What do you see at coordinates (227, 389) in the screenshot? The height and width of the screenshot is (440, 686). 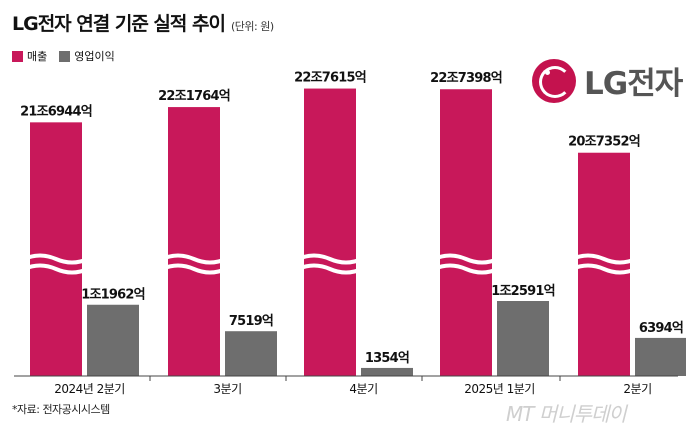 I see `category-label: 3분기` at bounding box center [227, 389].